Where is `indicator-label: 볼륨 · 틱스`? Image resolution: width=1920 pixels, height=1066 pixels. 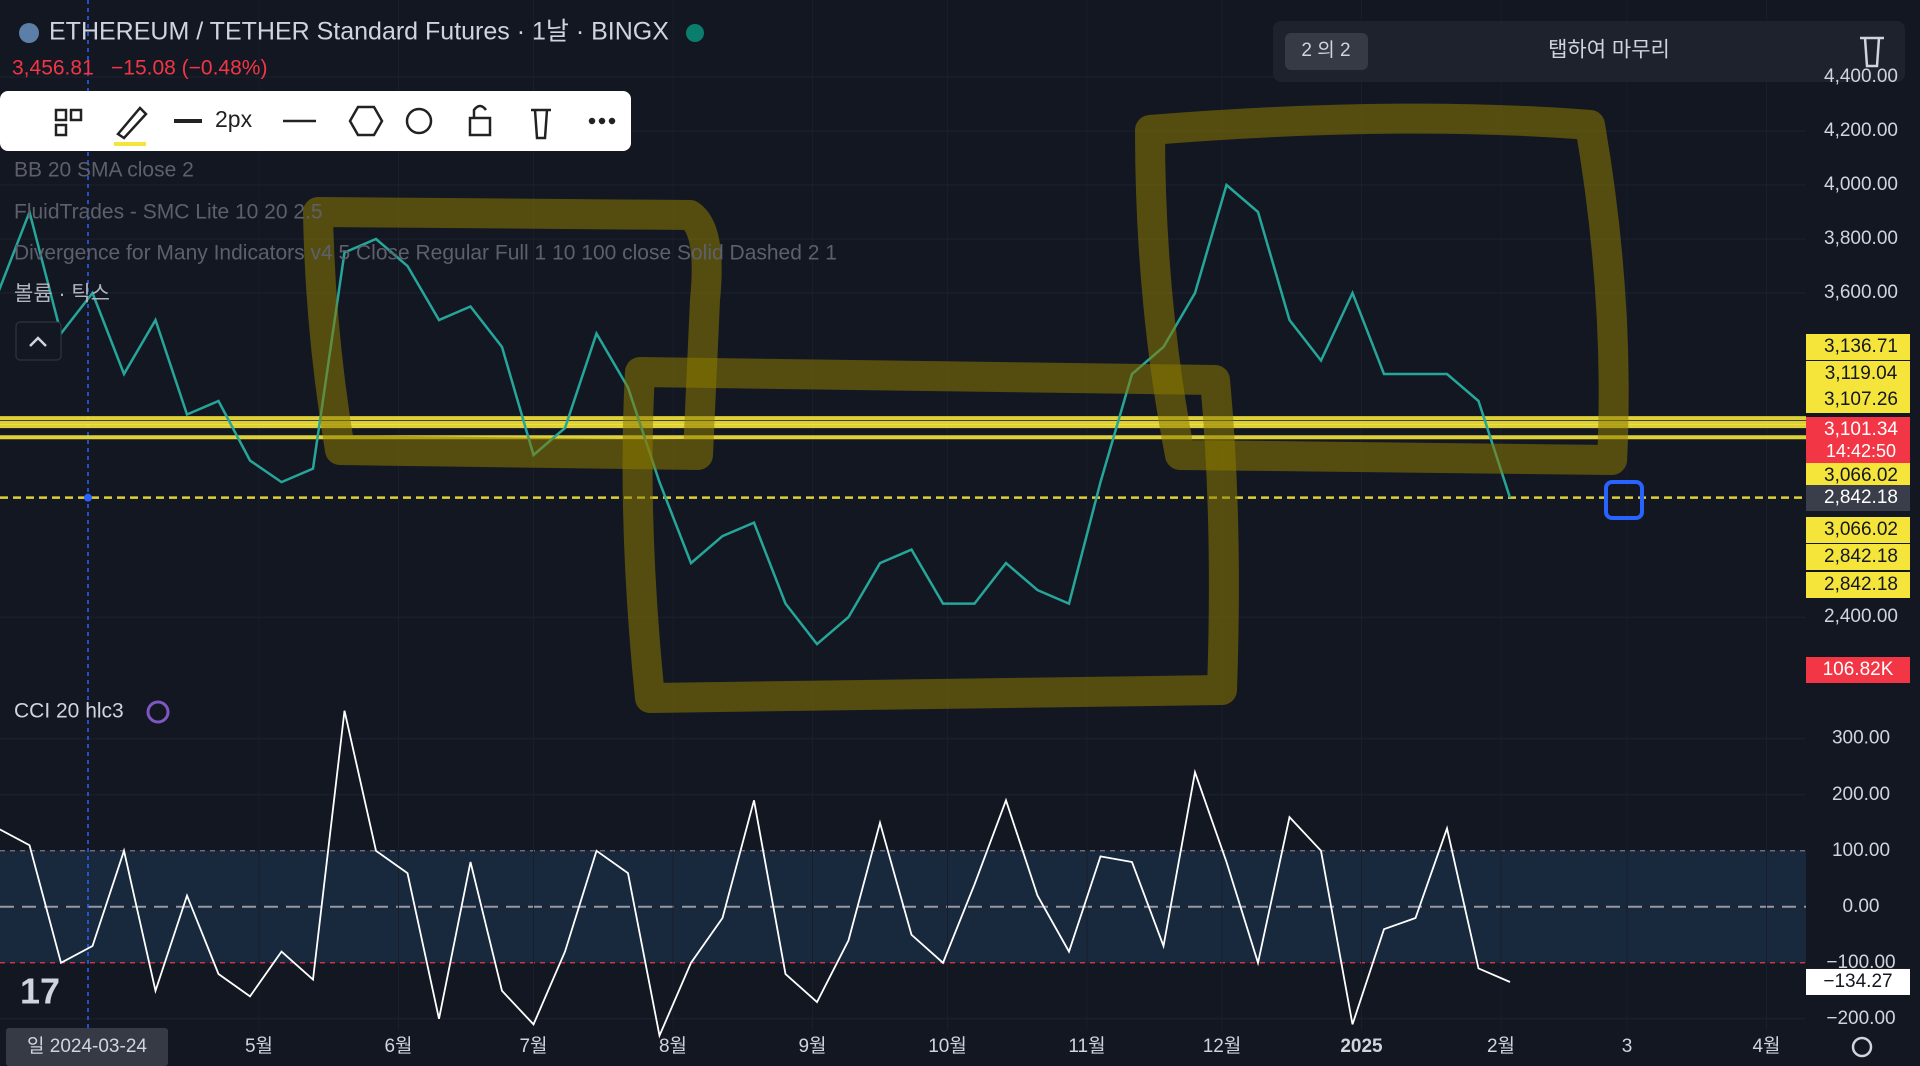 indicator-label: 볼륨 · 틱스 is located at coordinates (62, 294).